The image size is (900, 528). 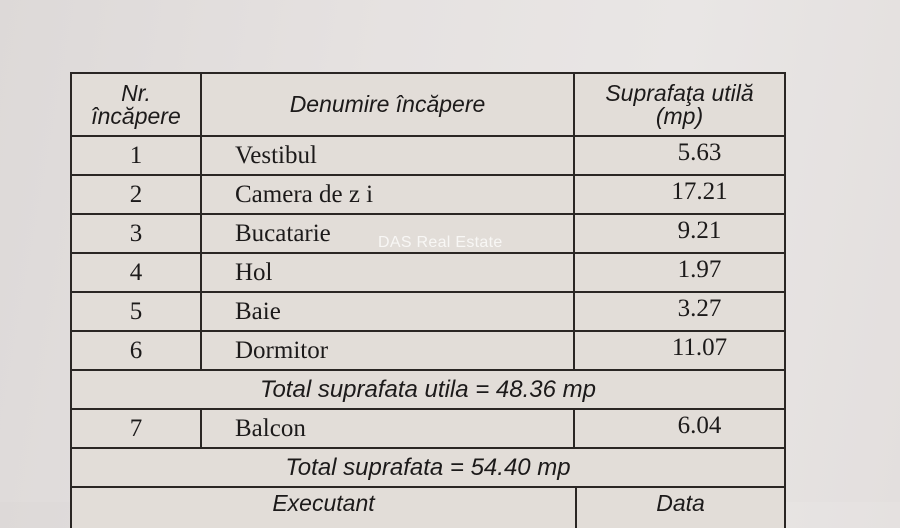 I want to click on row-name: Bucatarie, so click(x=388, y=233).